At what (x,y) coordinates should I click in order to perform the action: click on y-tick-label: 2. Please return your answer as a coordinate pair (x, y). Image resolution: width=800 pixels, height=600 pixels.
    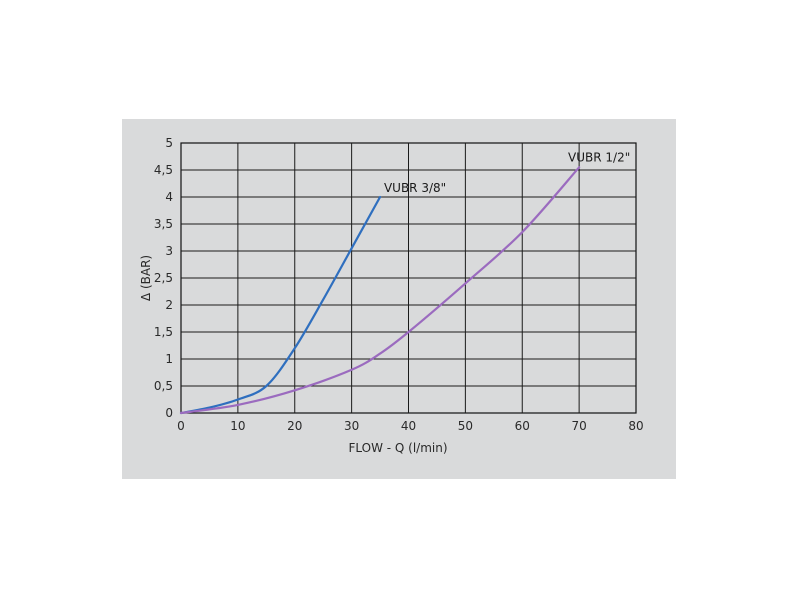
    Looking at the image, I should click on (169, 305).